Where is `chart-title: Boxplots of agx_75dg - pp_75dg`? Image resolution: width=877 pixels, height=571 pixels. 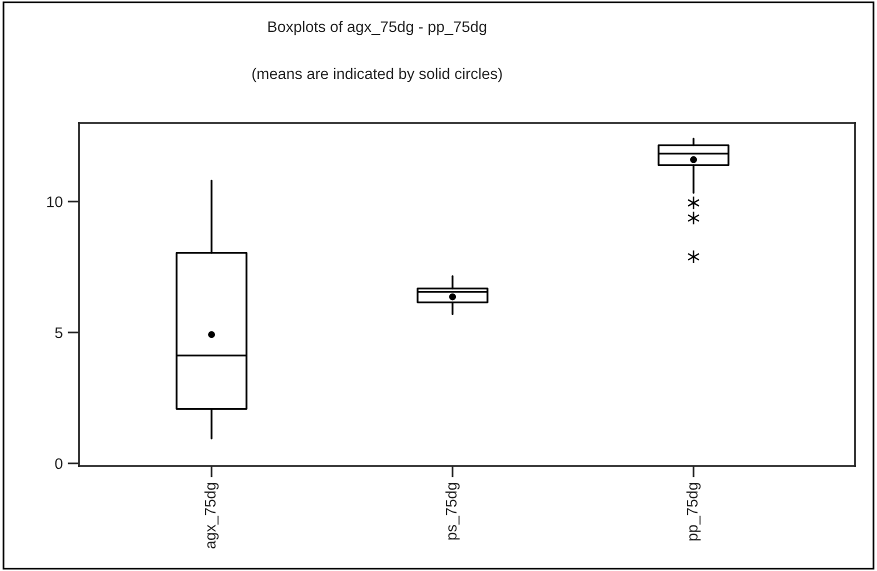
chart-title: Boxplots of agx_75dg - pp_75dg is located at coordinates (377, 28).